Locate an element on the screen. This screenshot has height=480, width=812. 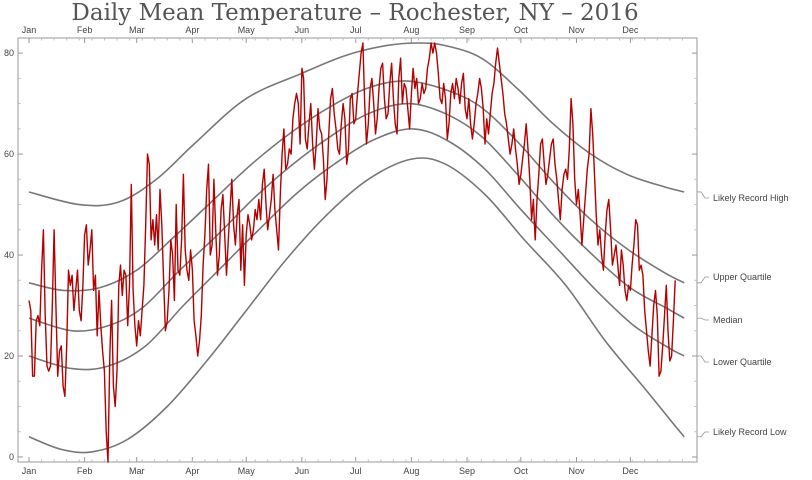
y-tick-label: 20 is located at coordinates (9, 356).